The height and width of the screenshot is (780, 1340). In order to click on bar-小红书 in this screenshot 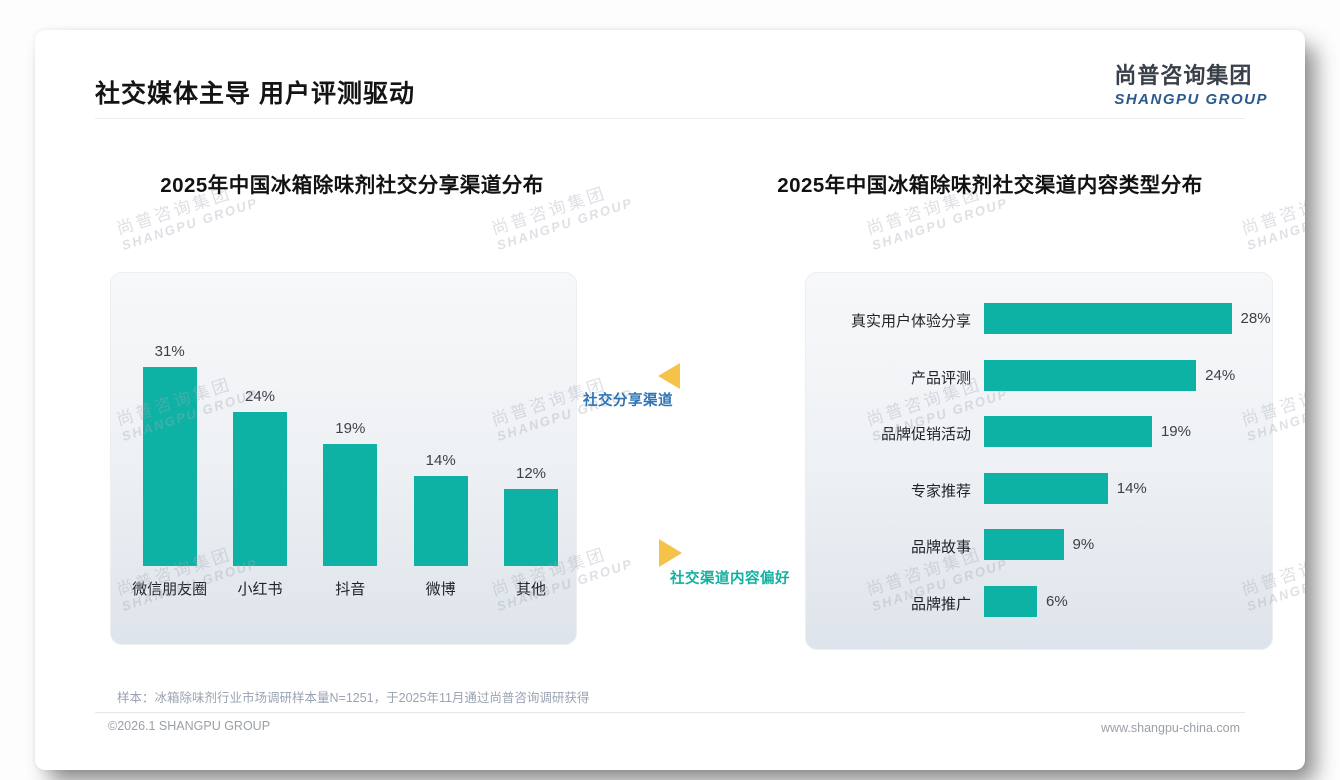, I will do `click(260, 488)`.